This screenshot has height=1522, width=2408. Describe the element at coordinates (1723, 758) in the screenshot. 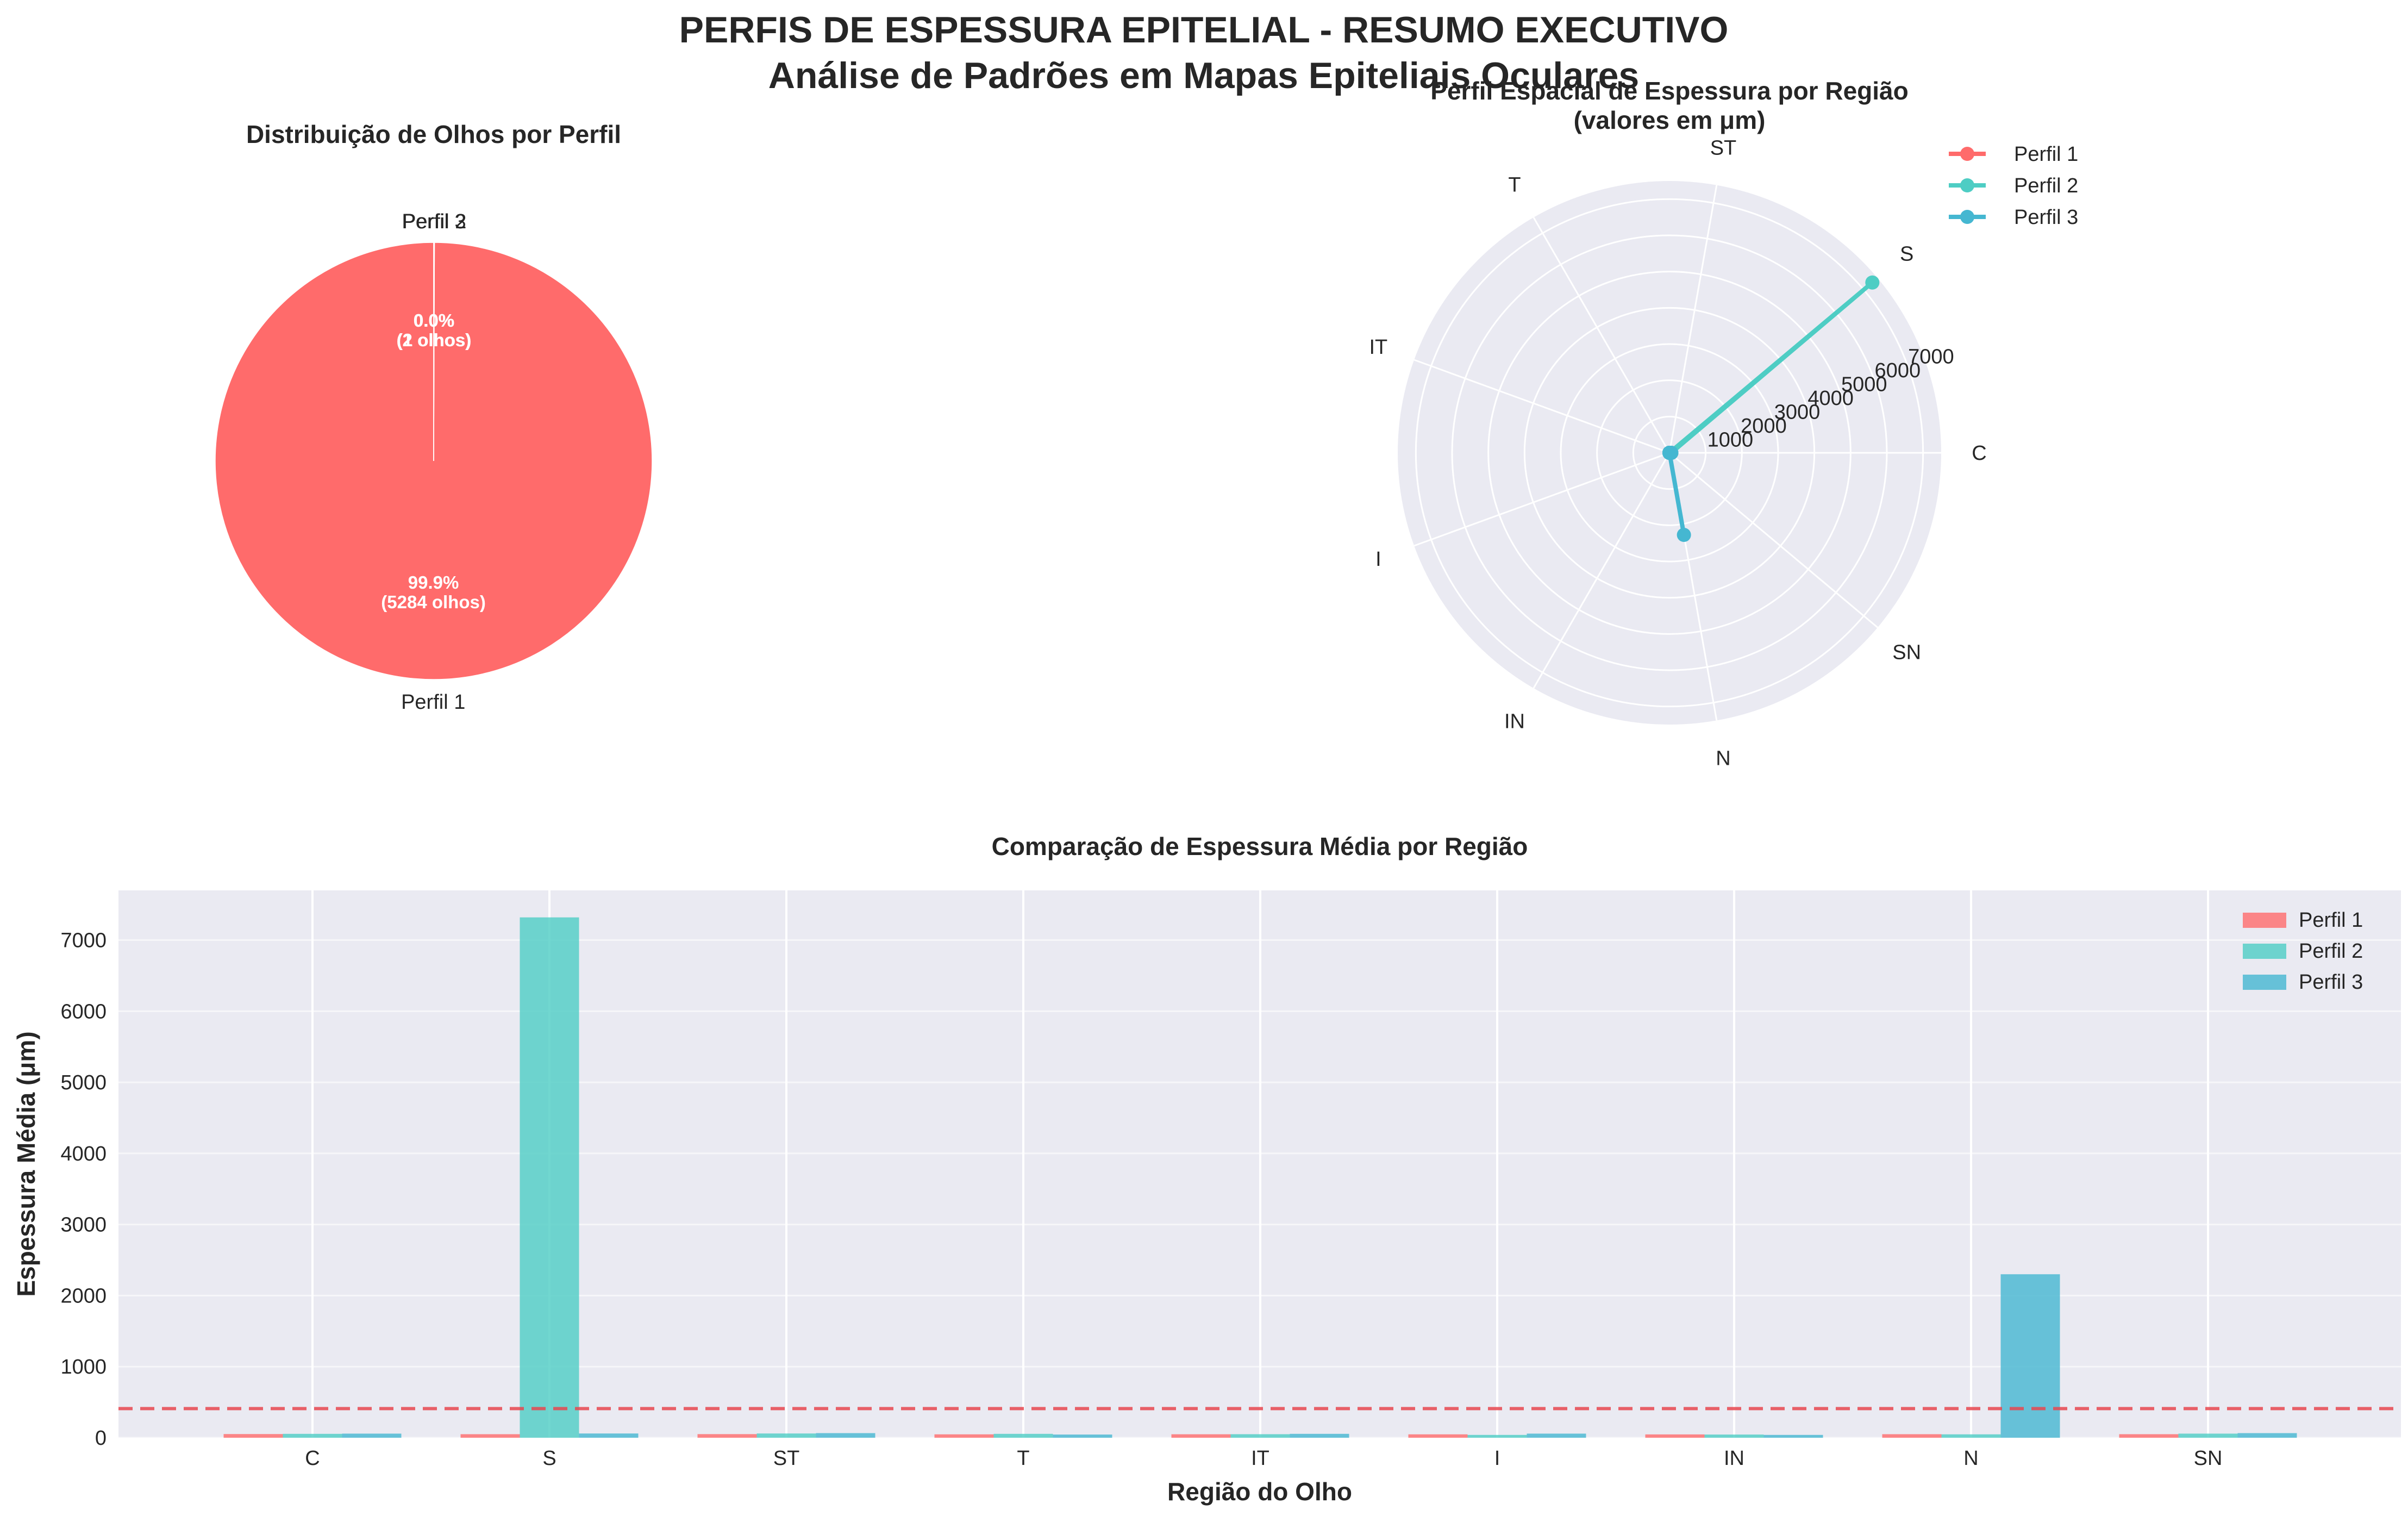

I see `polar-category-n: N` at that location.